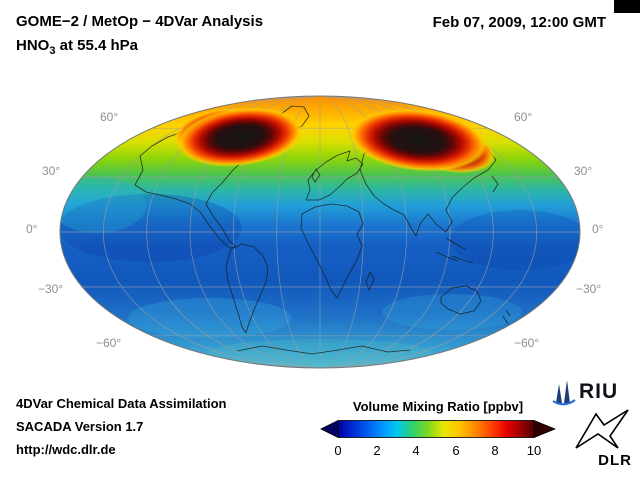 This screenshot has height=480, width=640. Describe the element at coordinates (121, 403) in the screenshot. I see `footer-line-assimilation: 4DVar Chemical Data Assimilation` at that location.